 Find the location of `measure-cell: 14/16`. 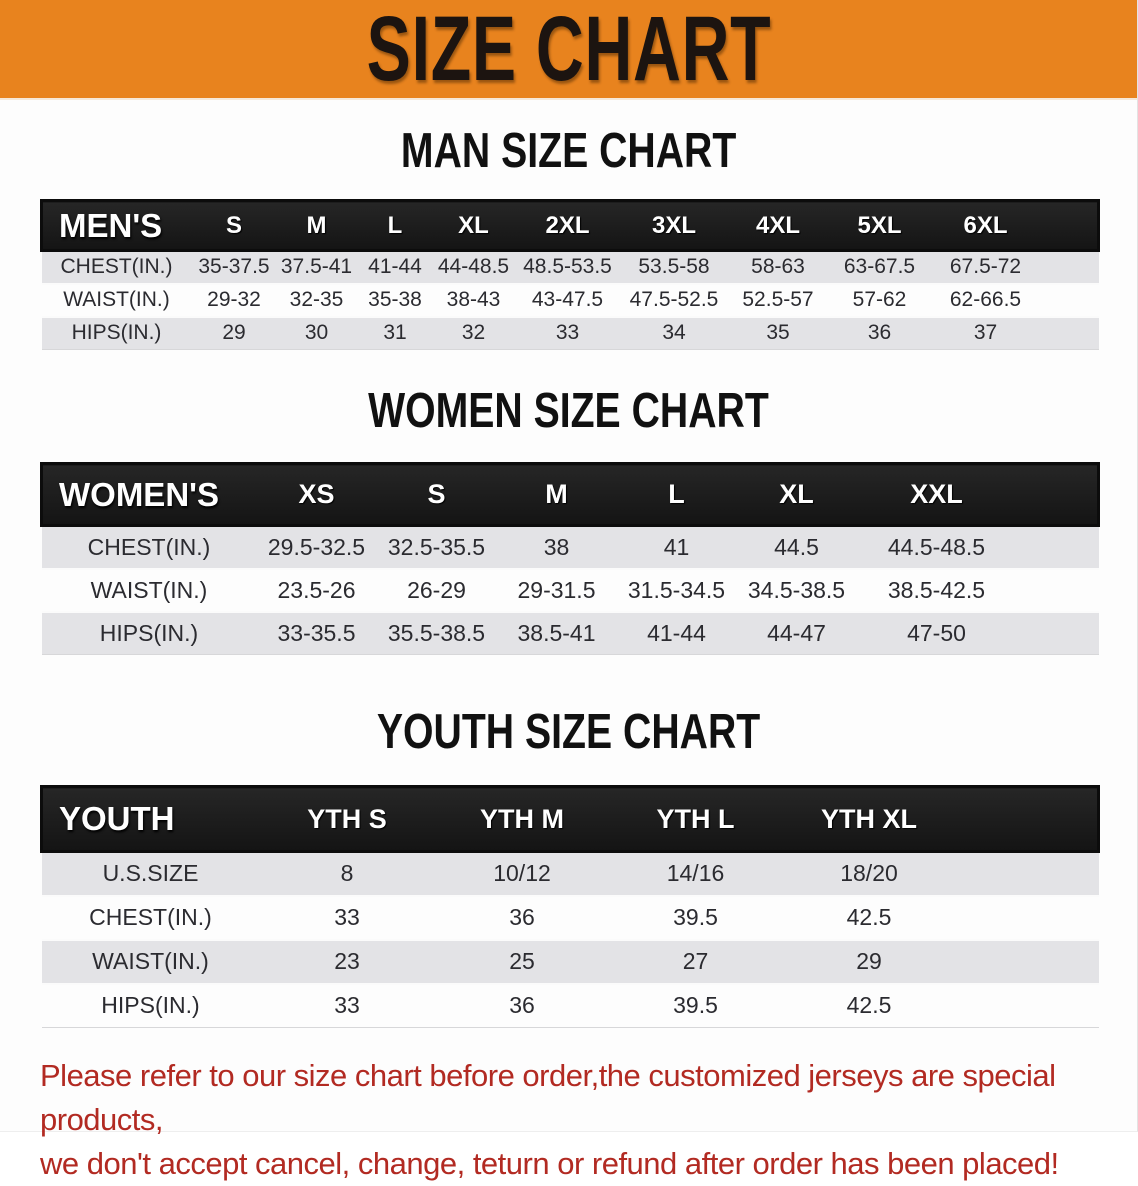

measure-cell: 14/16 is located at coordinates (695, 874).